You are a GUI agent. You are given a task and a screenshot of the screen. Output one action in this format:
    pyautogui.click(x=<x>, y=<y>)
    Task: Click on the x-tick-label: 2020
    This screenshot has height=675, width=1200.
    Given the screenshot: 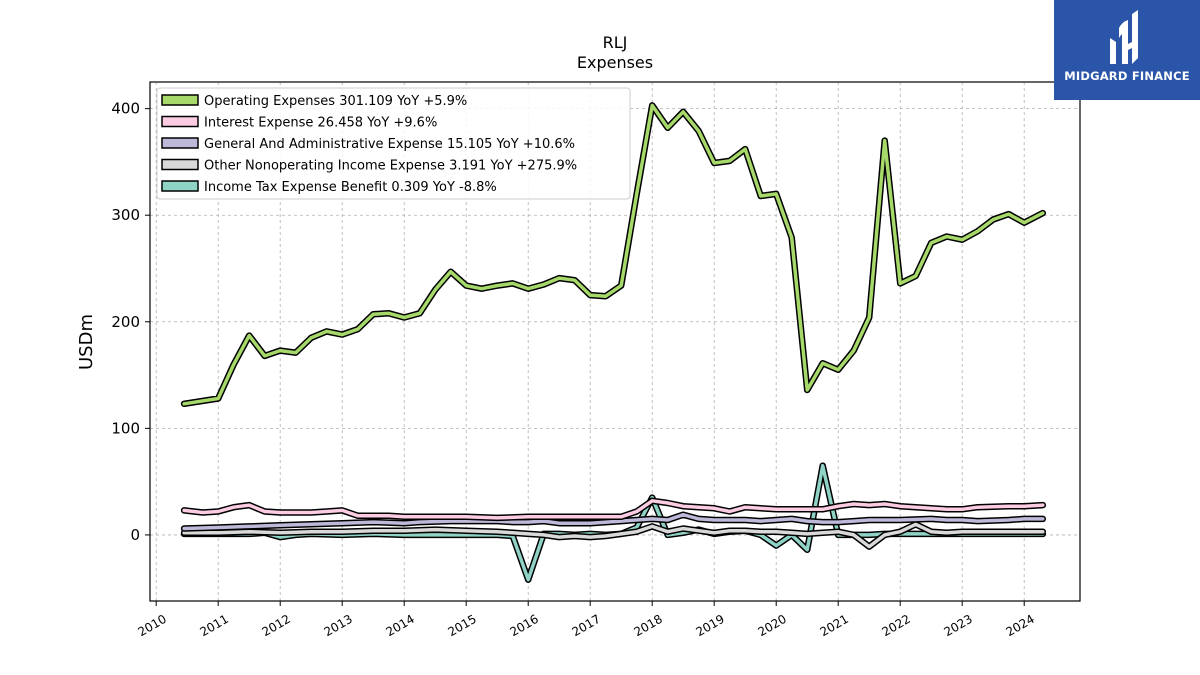 What is the action you would take?
    pyautogui.click(x=771, y=625)
    